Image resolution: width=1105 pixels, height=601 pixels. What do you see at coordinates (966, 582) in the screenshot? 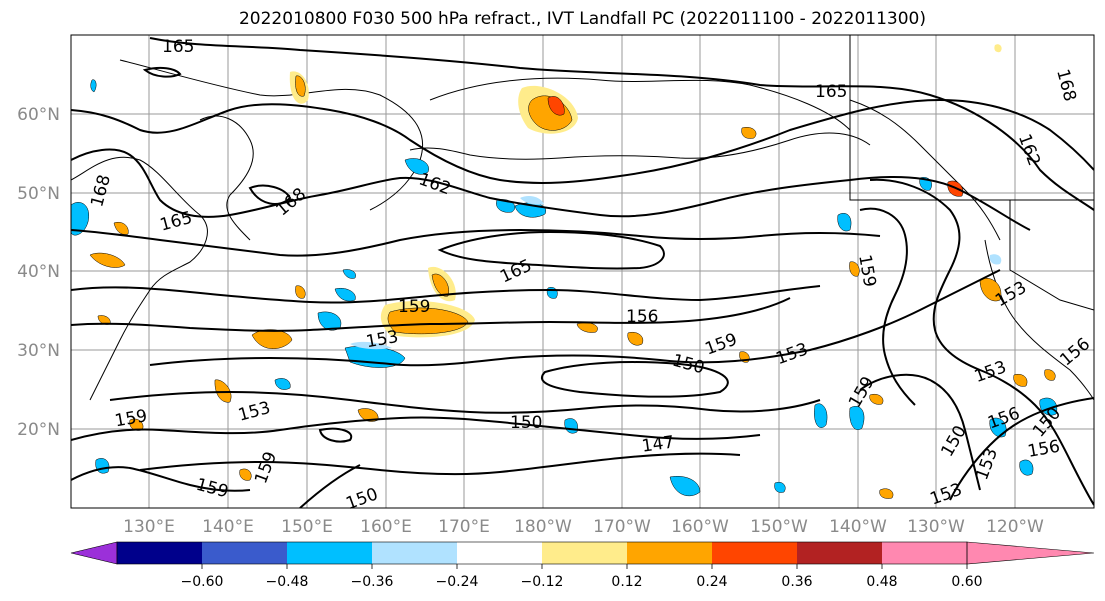
I see `colorbar-tick-label: 0.60` at bounding box center [966, 582].